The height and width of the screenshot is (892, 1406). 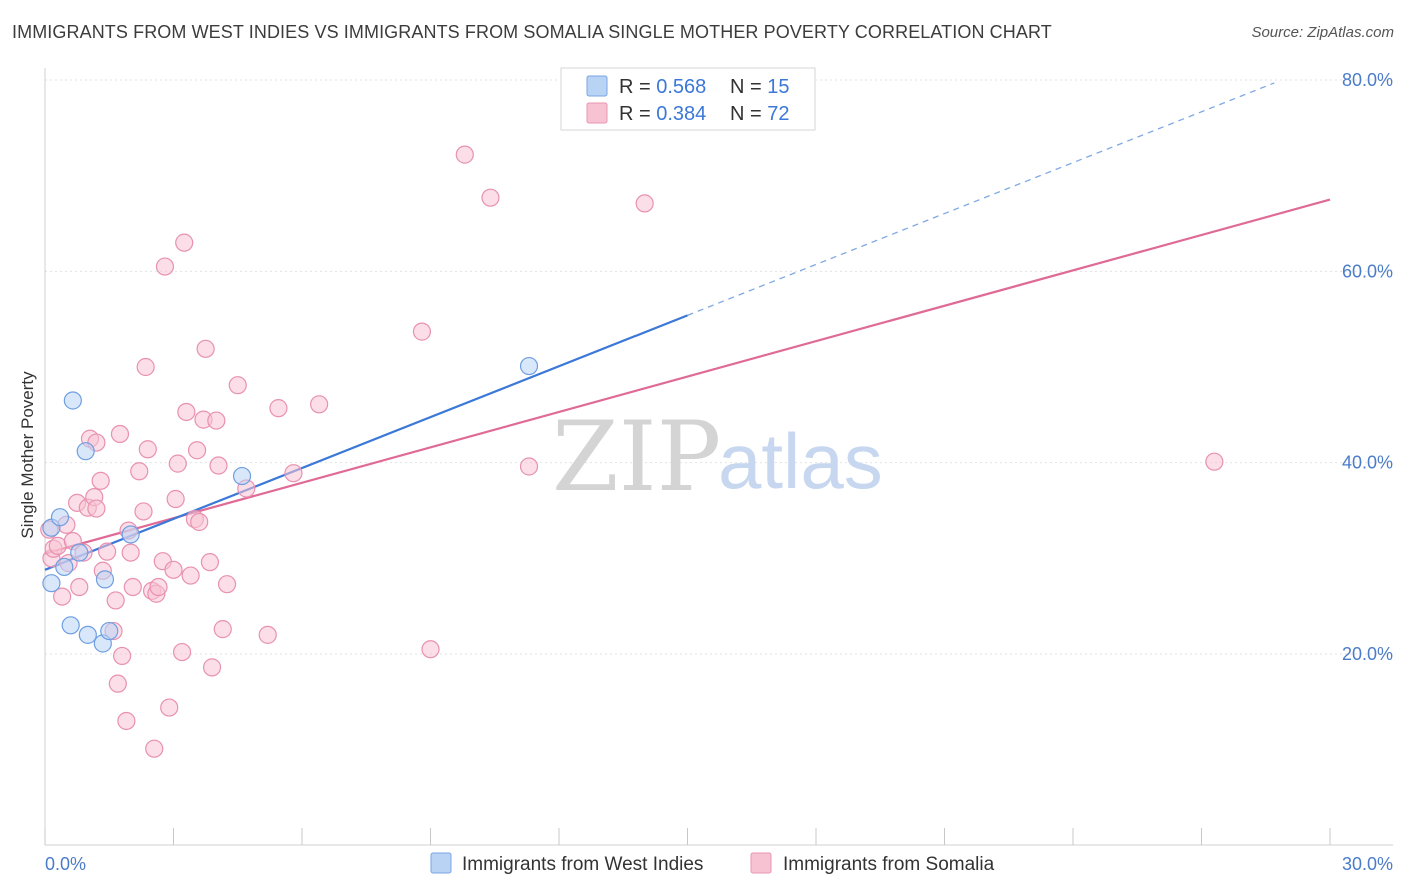 I want to click on svg-text: R = 0.384, so click(x=662, y=114).